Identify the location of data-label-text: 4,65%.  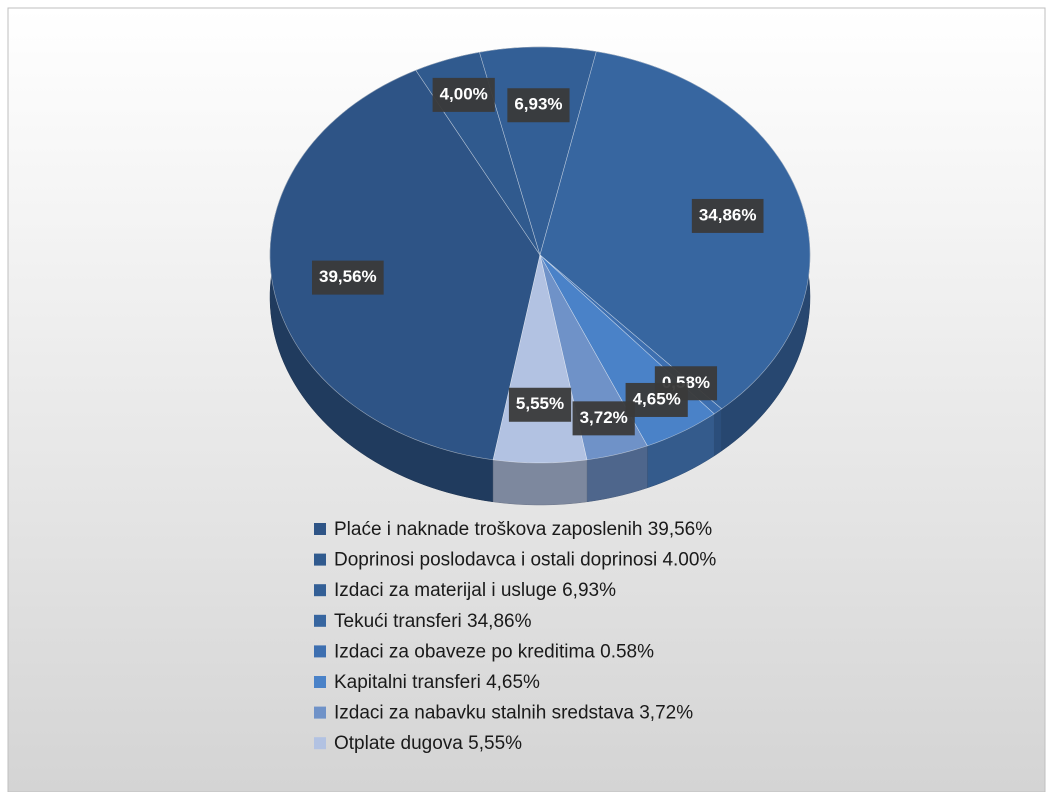
(657, 398).